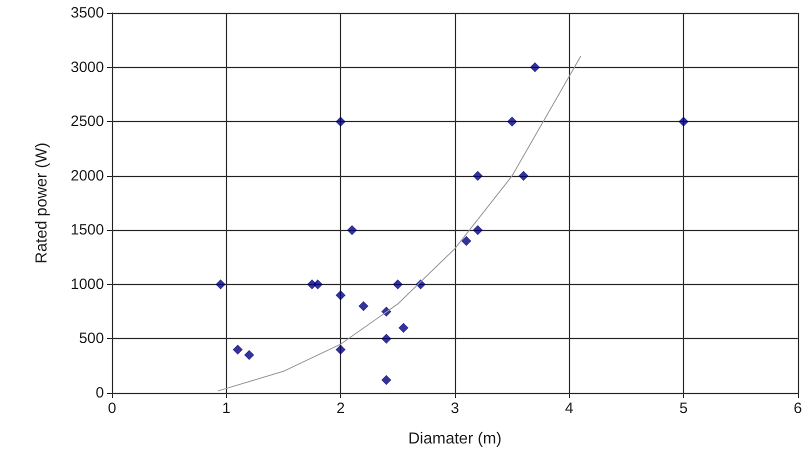  Describe the element at coordinates (87, 67) in the screenshot. I see `y-tick-label: 3000` at that location.